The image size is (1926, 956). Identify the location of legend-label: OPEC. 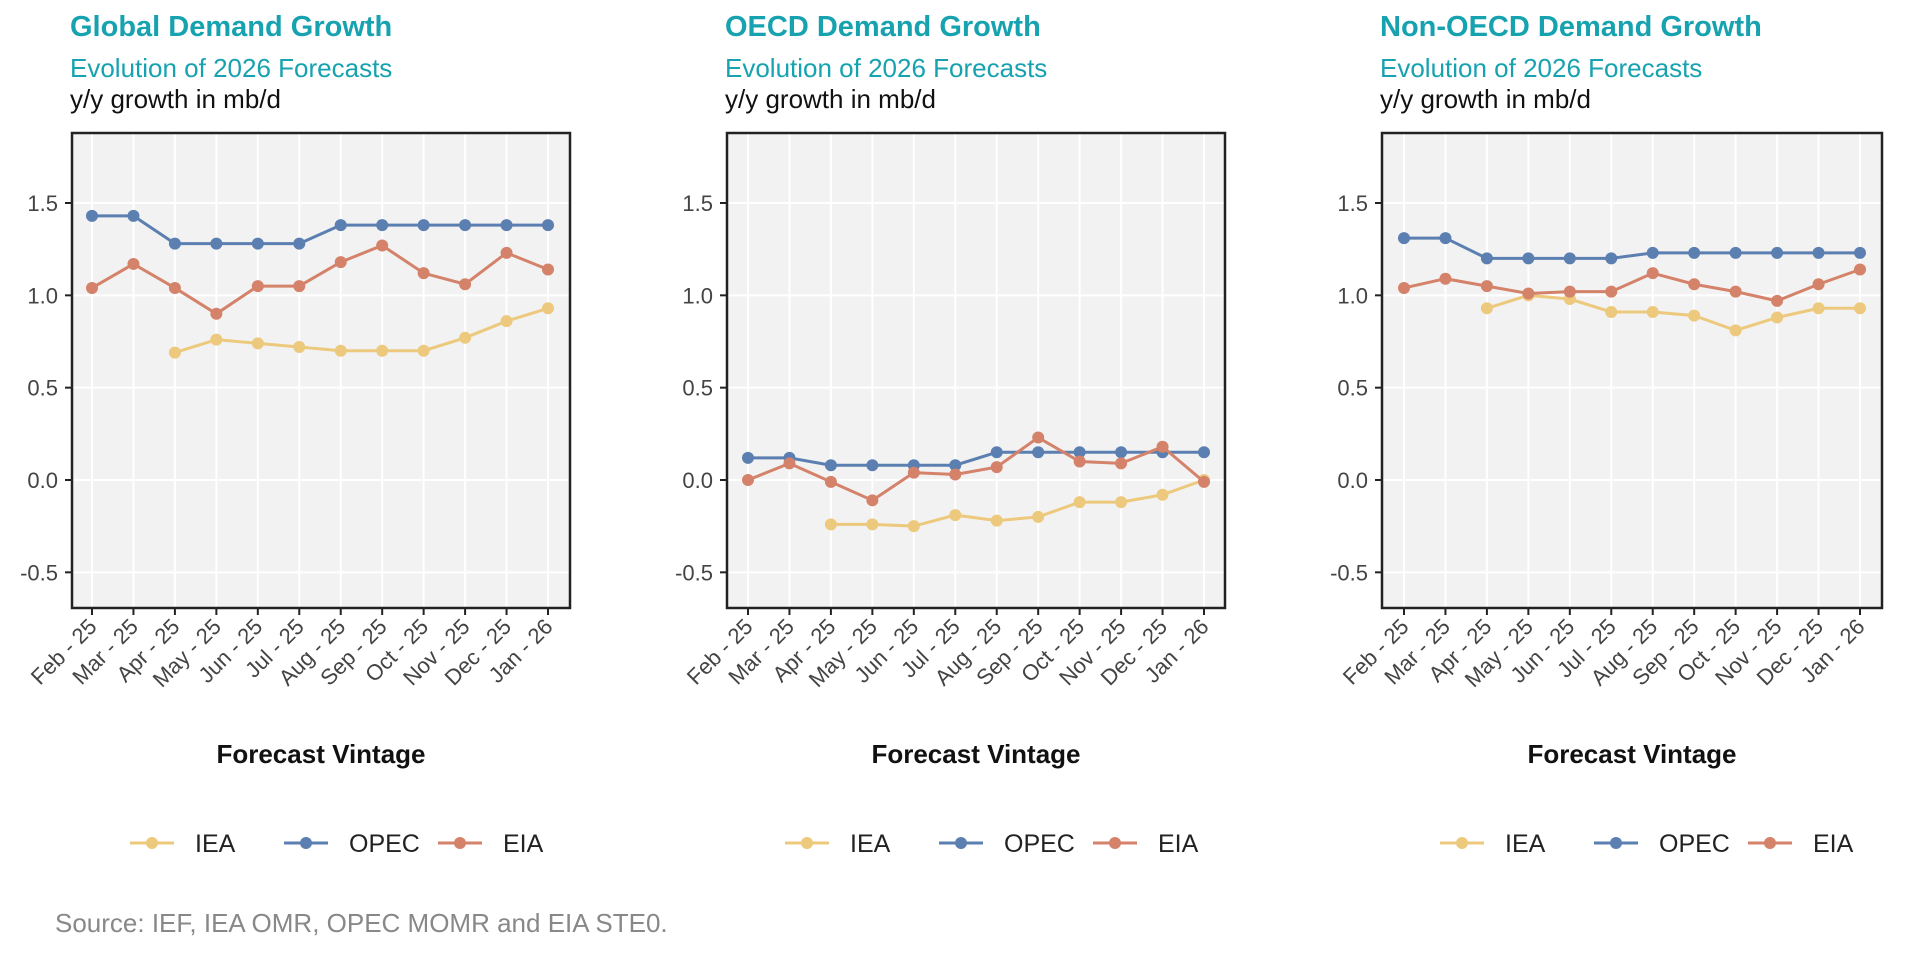
(1694, 844).